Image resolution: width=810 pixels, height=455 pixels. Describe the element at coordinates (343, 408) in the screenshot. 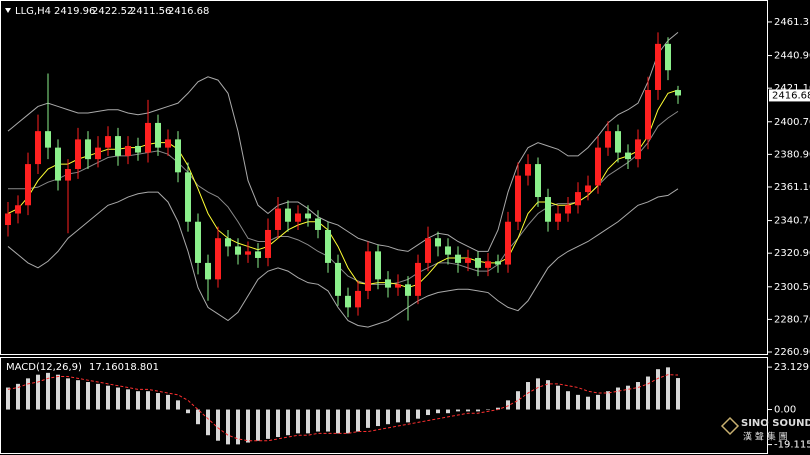

I see `signal-line` at that location.